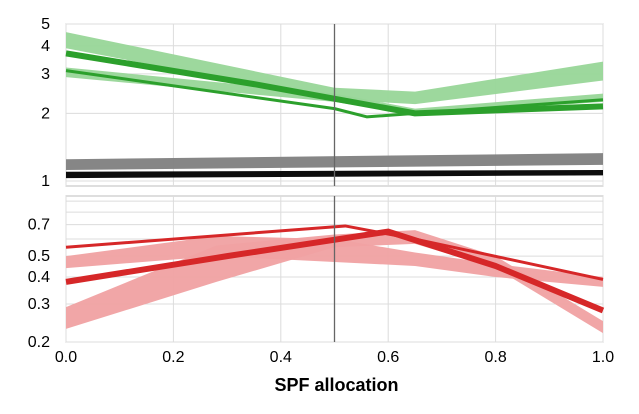 This screenshot has width=639, height=414. Describe the element at coordinates (39, 225) in the screenshot. I see `y-tick-label: 0.7` at that location.